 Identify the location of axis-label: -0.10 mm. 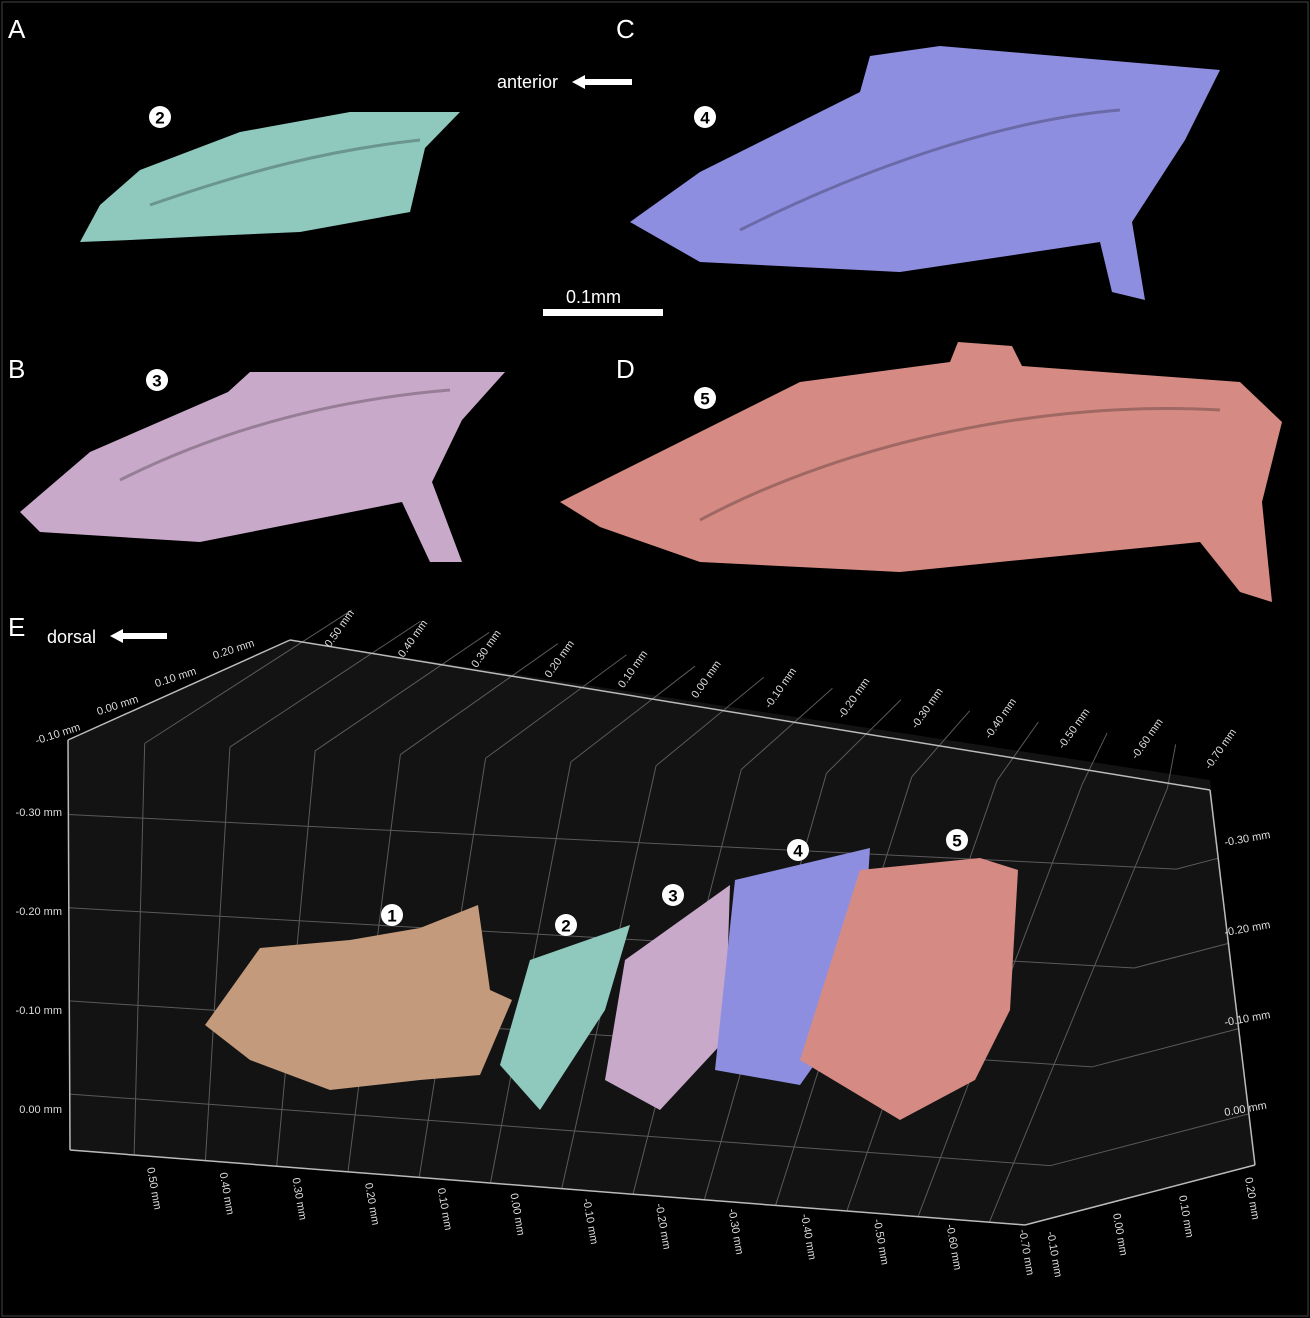
(39, 1011).